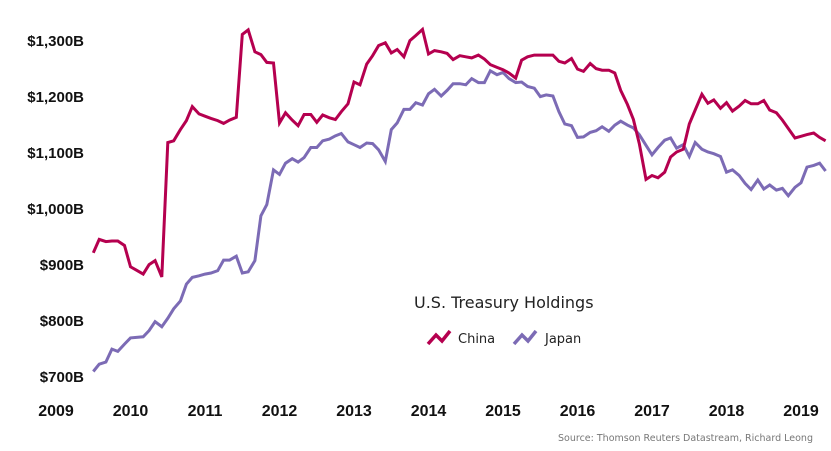 The height and width of the screenshot is (451, 831). Describe the element at coordinates (280, 411) in the screenshot. I see `x-tick-label: 2012` at that location.